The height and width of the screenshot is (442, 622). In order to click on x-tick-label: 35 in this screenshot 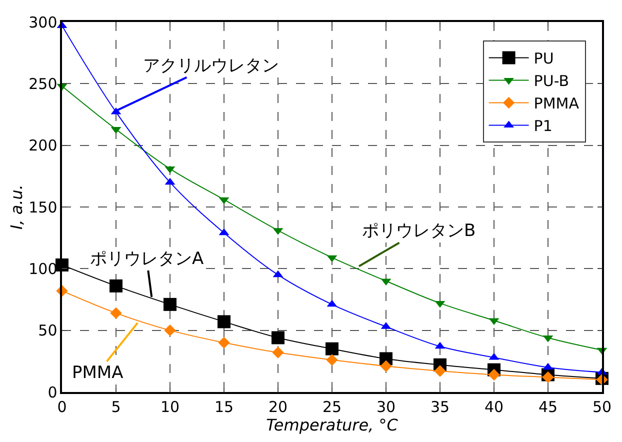, I will do `click(440, 407)`.